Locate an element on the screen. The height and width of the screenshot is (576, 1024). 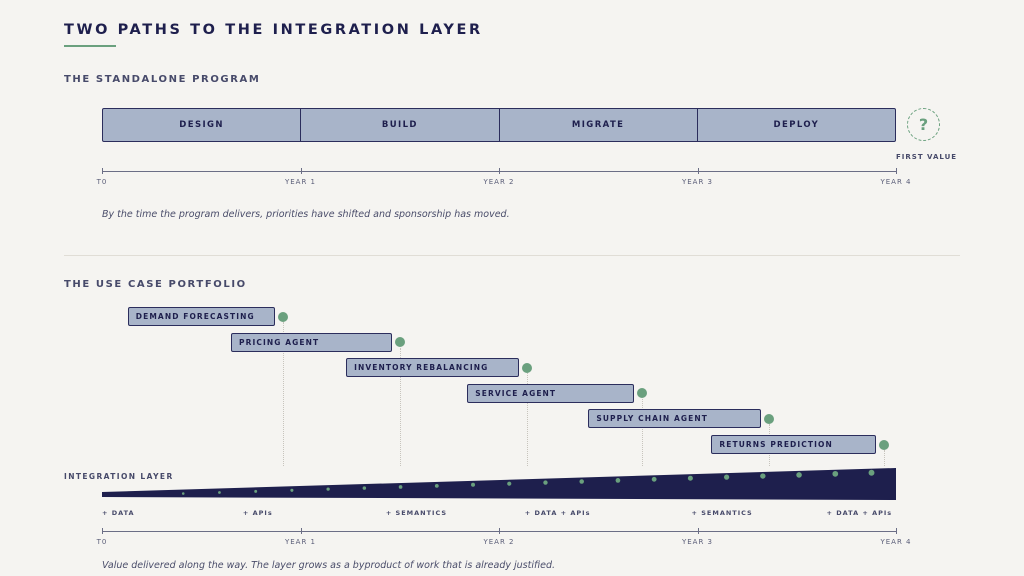
title-underline is located at coordinates (90, 46).